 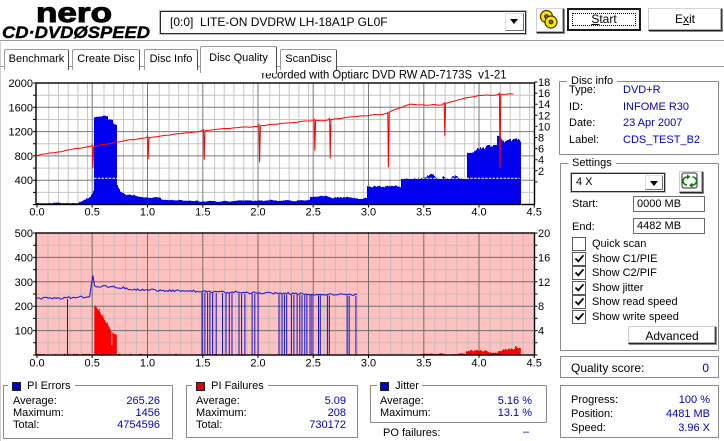 I want to click on svg-text: 800, so click(x=24, y=157).